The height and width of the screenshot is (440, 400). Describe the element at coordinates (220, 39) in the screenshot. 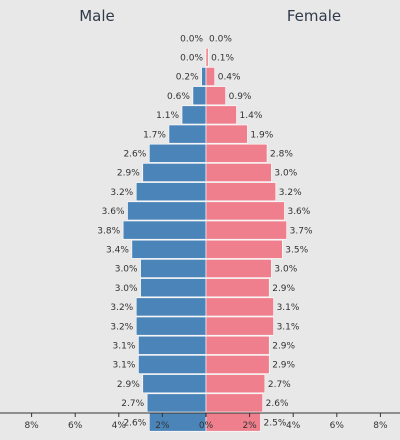

I see `female-bar-label: 0.0%` at that location.